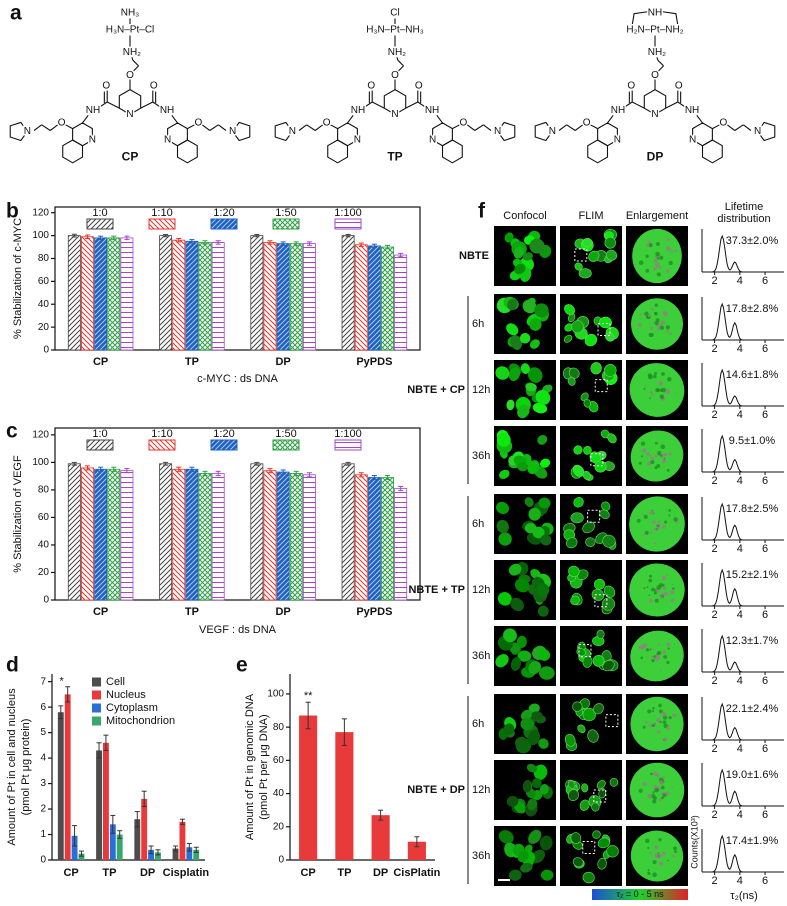  What do you see at coordinates (44, 490) in the screenshot?
I see `y-tick-label: 80` at bounding box center [44, 490].